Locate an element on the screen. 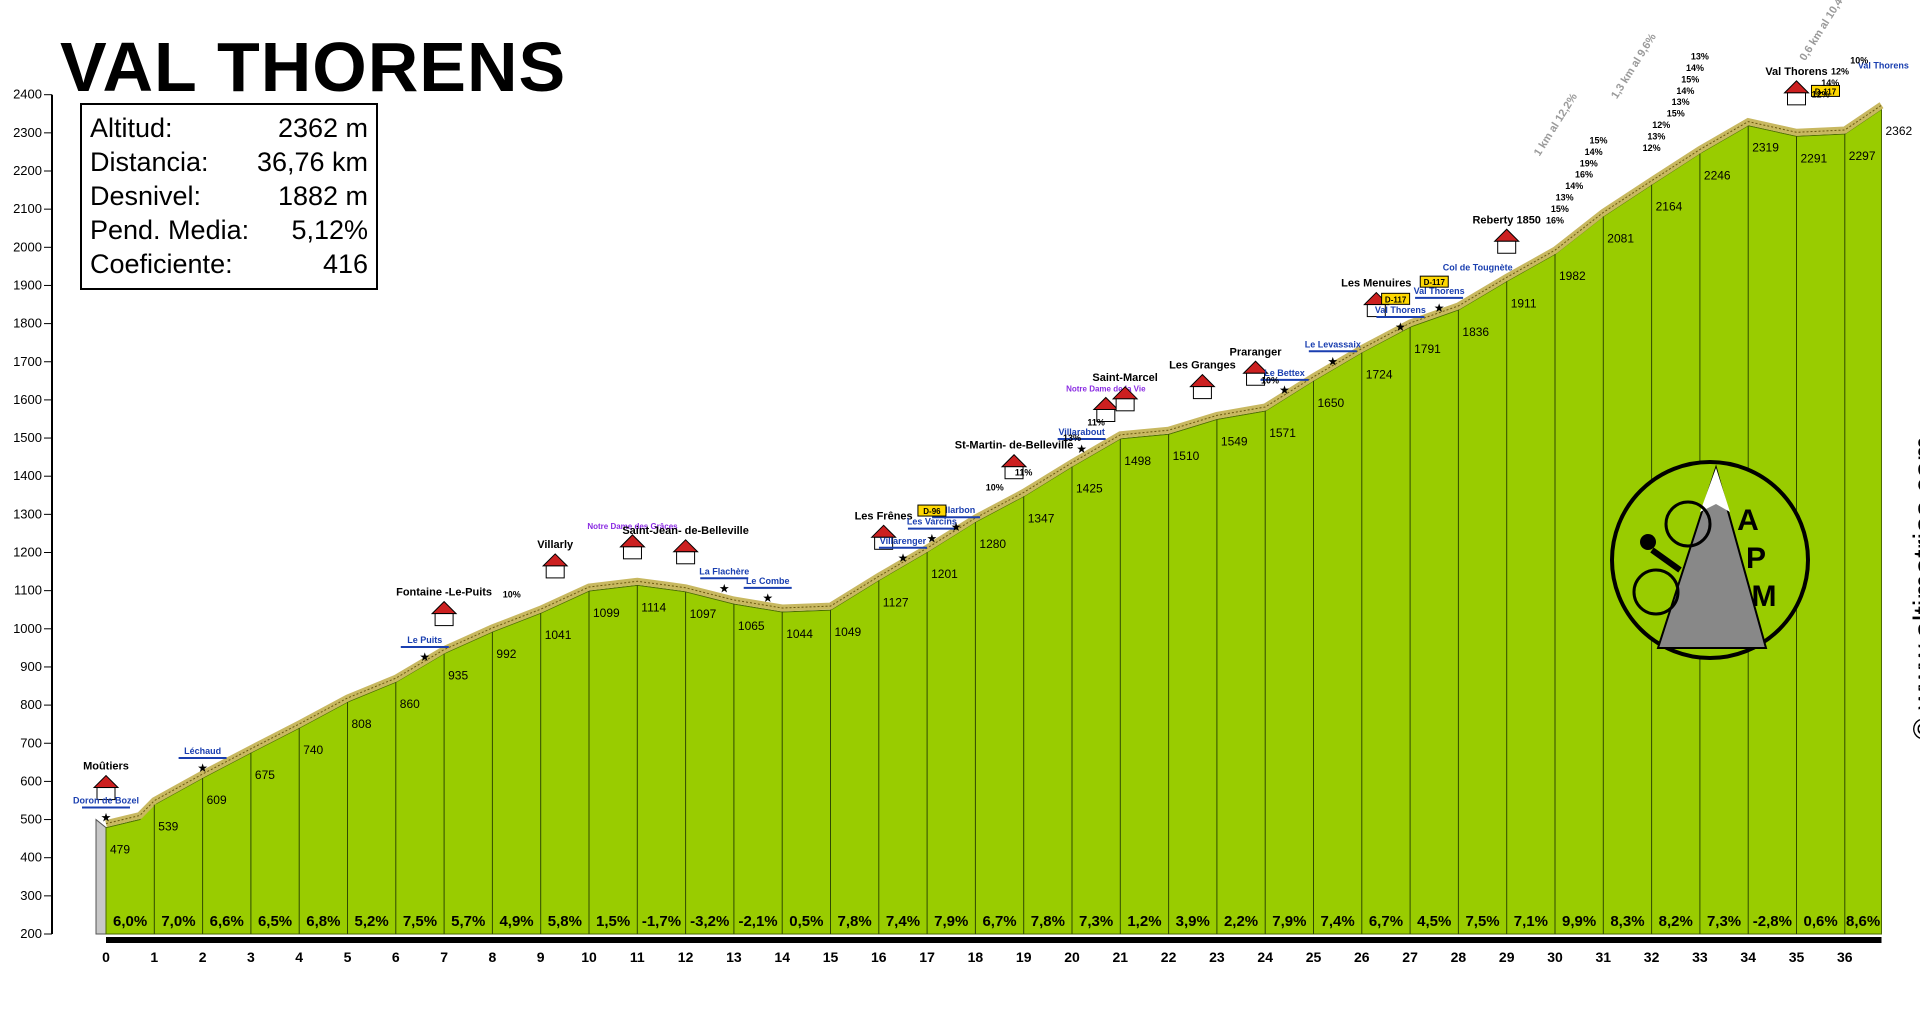 This screenshot has height=1013, width=1920. gradient-label: 6,5% is located at coordinates (275, 921).